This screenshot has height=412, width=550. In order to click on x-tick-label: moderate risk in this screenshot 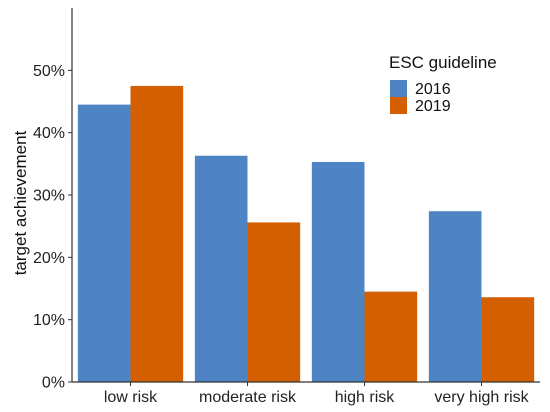, I will do `click(248, 397)`.